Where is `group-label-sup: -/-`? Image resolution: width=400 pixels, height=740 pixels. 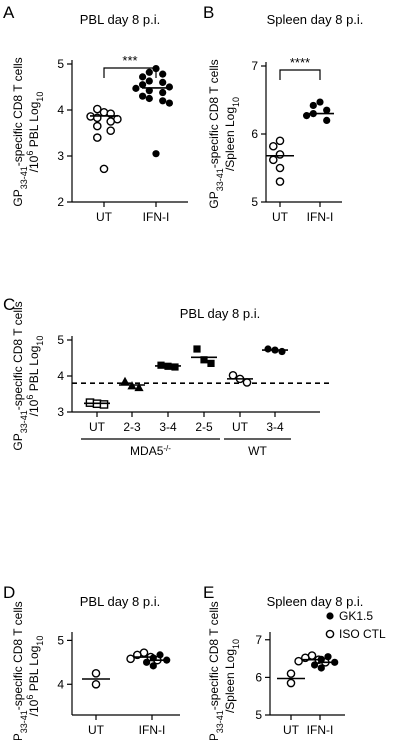 group-label-sup: -/- is located at coordinates (167, 448).